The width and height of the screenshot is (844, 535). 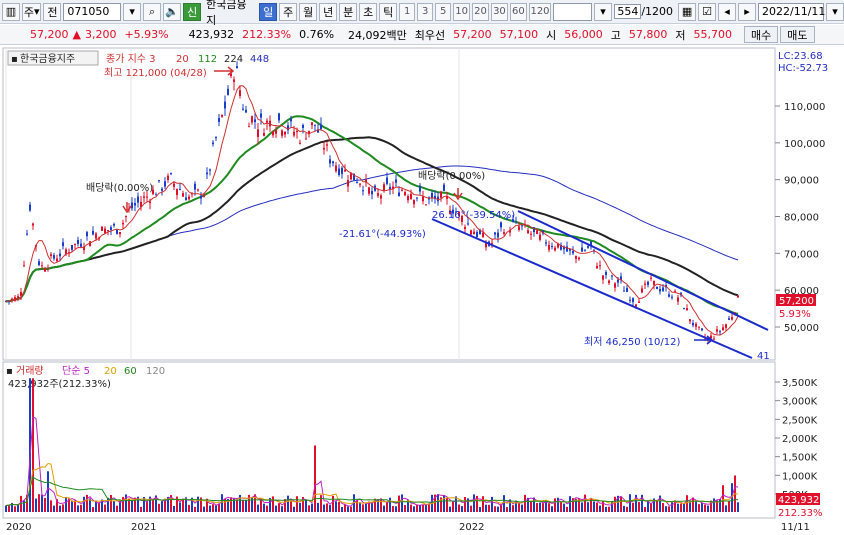 I want to click on interval-60: 60, so click(x=518, y=11).